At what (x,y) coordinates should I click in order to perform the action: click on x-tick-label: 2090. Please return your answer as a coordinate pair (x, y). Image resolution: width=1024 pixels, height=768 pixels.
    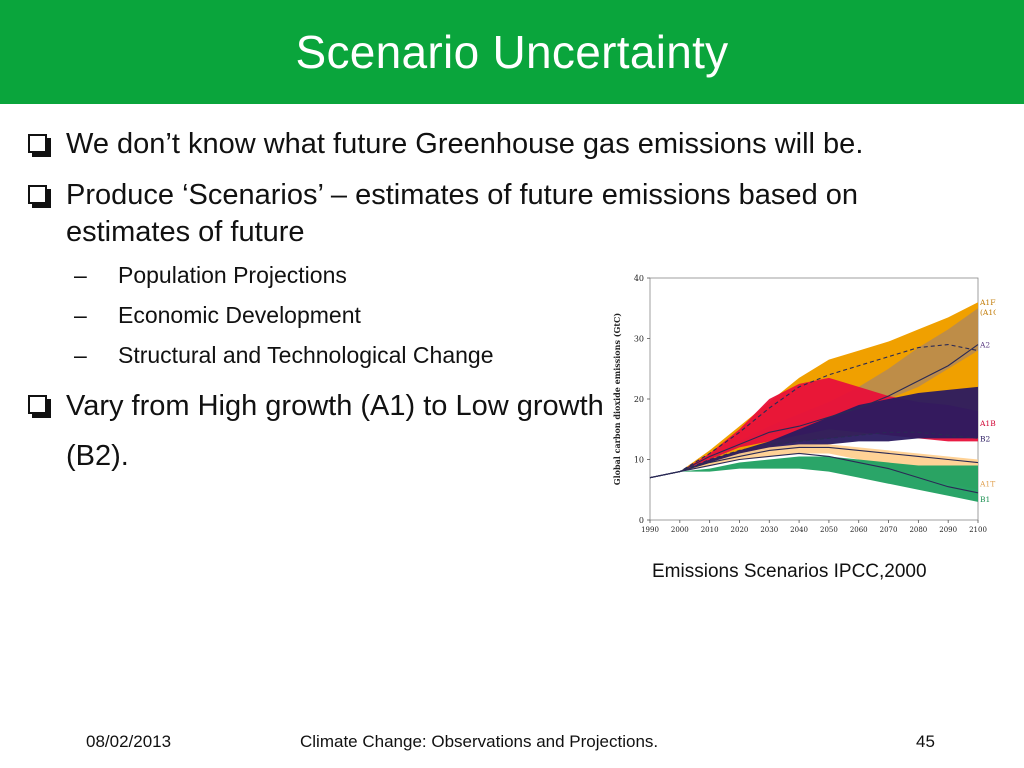
    Looking at the image, I should click on (948, 530).